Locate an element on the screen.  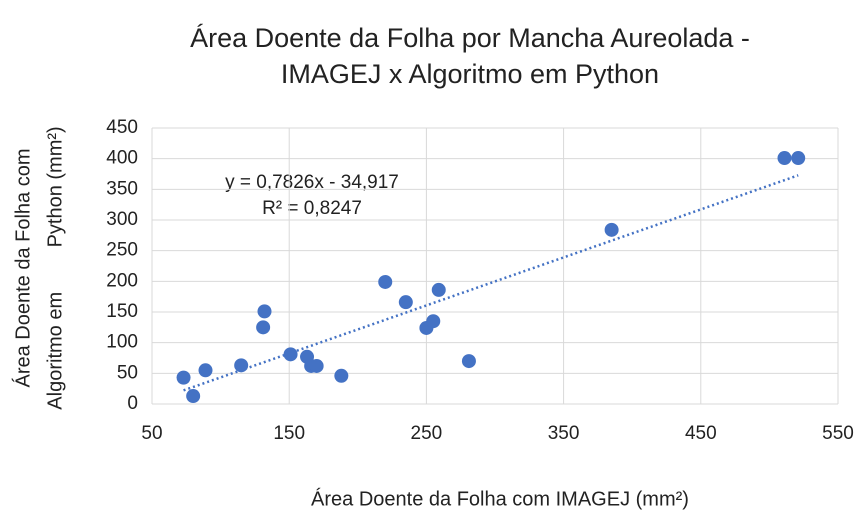
y-tick-label: 150 is located at coordinates (122, 311).